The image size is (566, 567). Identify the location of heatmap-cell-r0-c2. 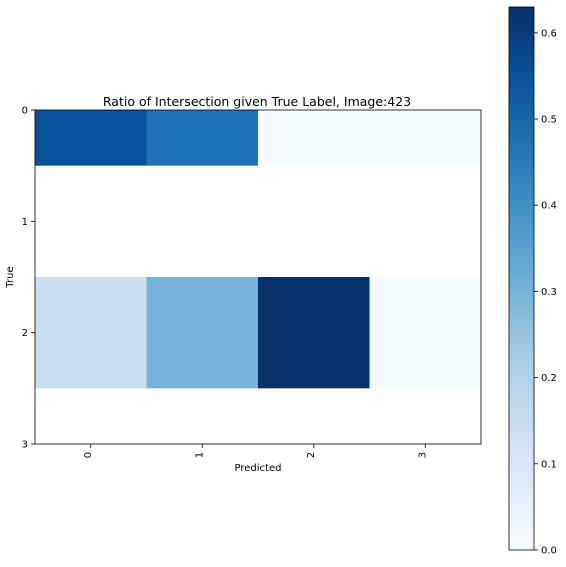
(314, 138).